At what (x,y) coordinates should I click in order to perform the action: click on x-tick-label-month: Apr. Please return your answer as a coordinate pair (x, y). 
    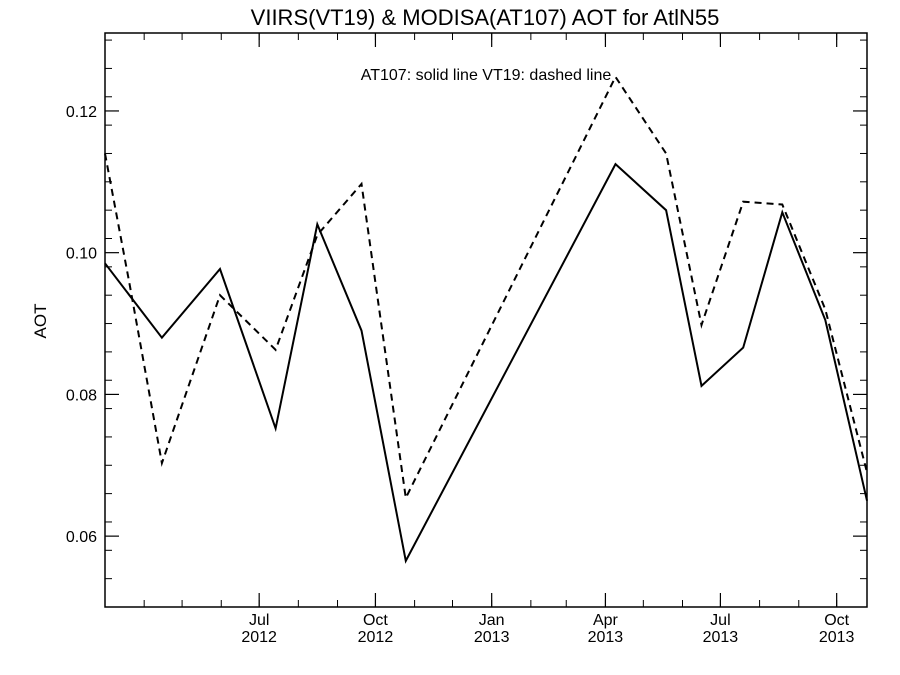
    Looking at the image, I should click on (606, 620).